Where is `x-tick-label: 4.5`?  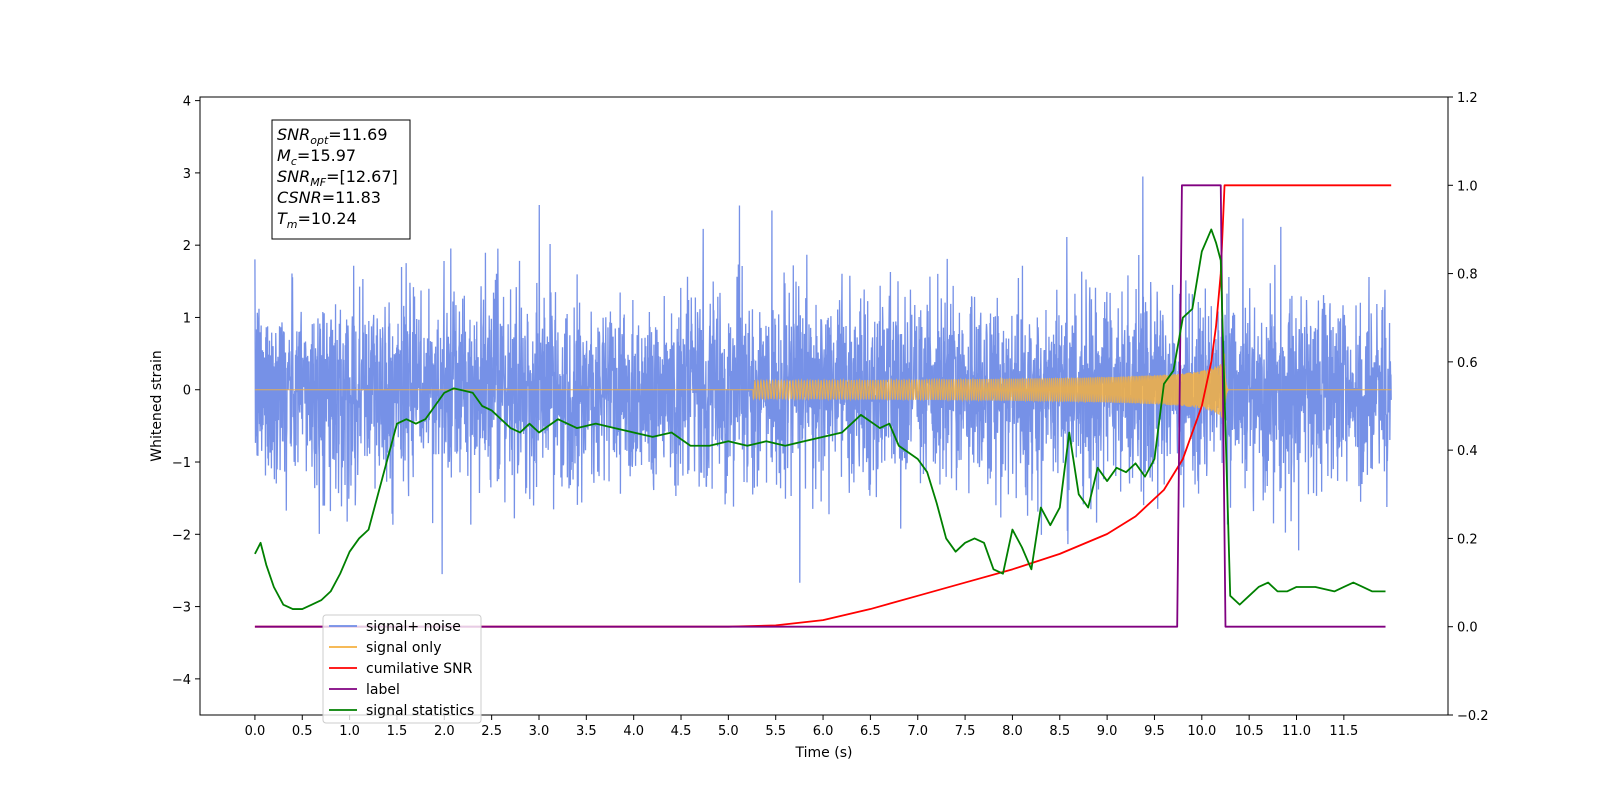
x-tick-label: 4.5 is located at coordinates (681, 731).